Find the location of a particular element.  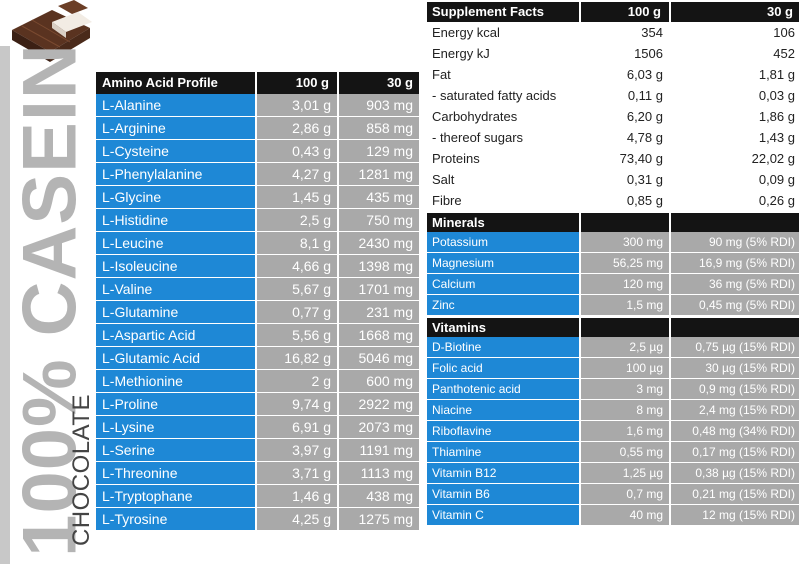

vitamin-per-100g: 40 mg is located at coordinates (624, 515).